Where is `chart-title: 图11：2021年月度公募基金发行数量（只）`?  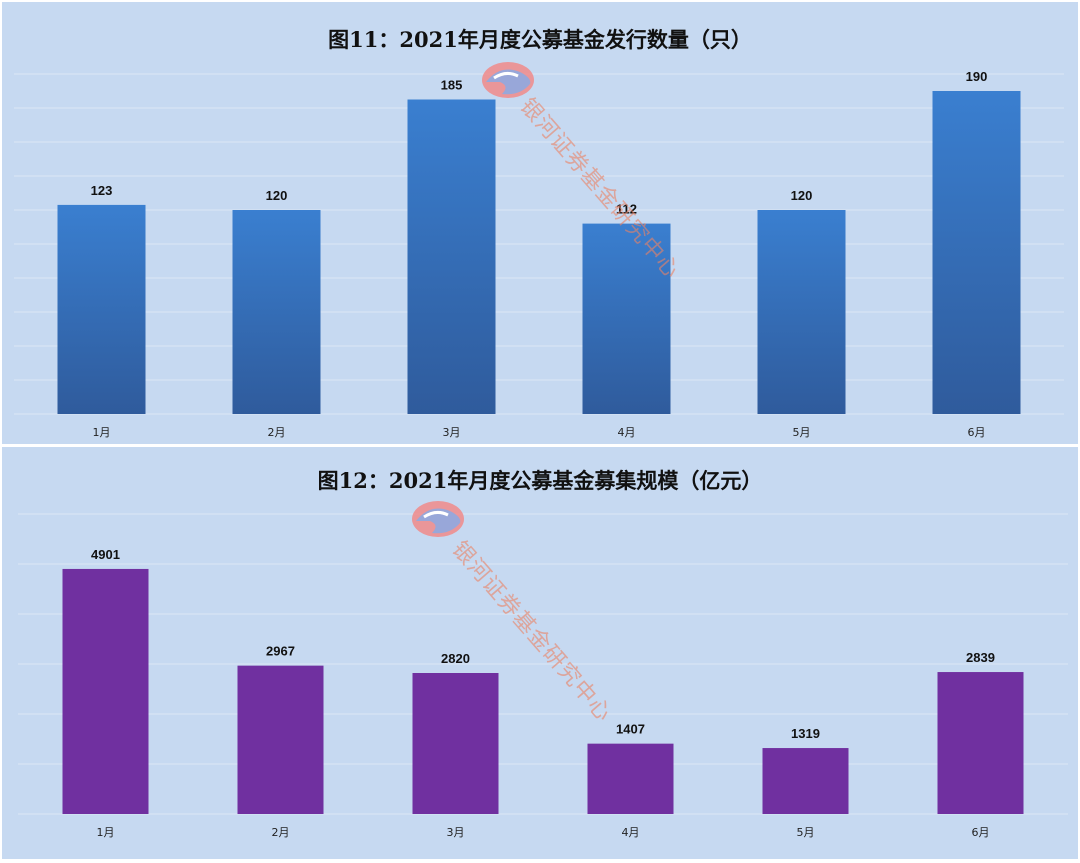 chart-title: 图11：2021年月度公募基金发行数量（只） is located at coordinates (540, 39).